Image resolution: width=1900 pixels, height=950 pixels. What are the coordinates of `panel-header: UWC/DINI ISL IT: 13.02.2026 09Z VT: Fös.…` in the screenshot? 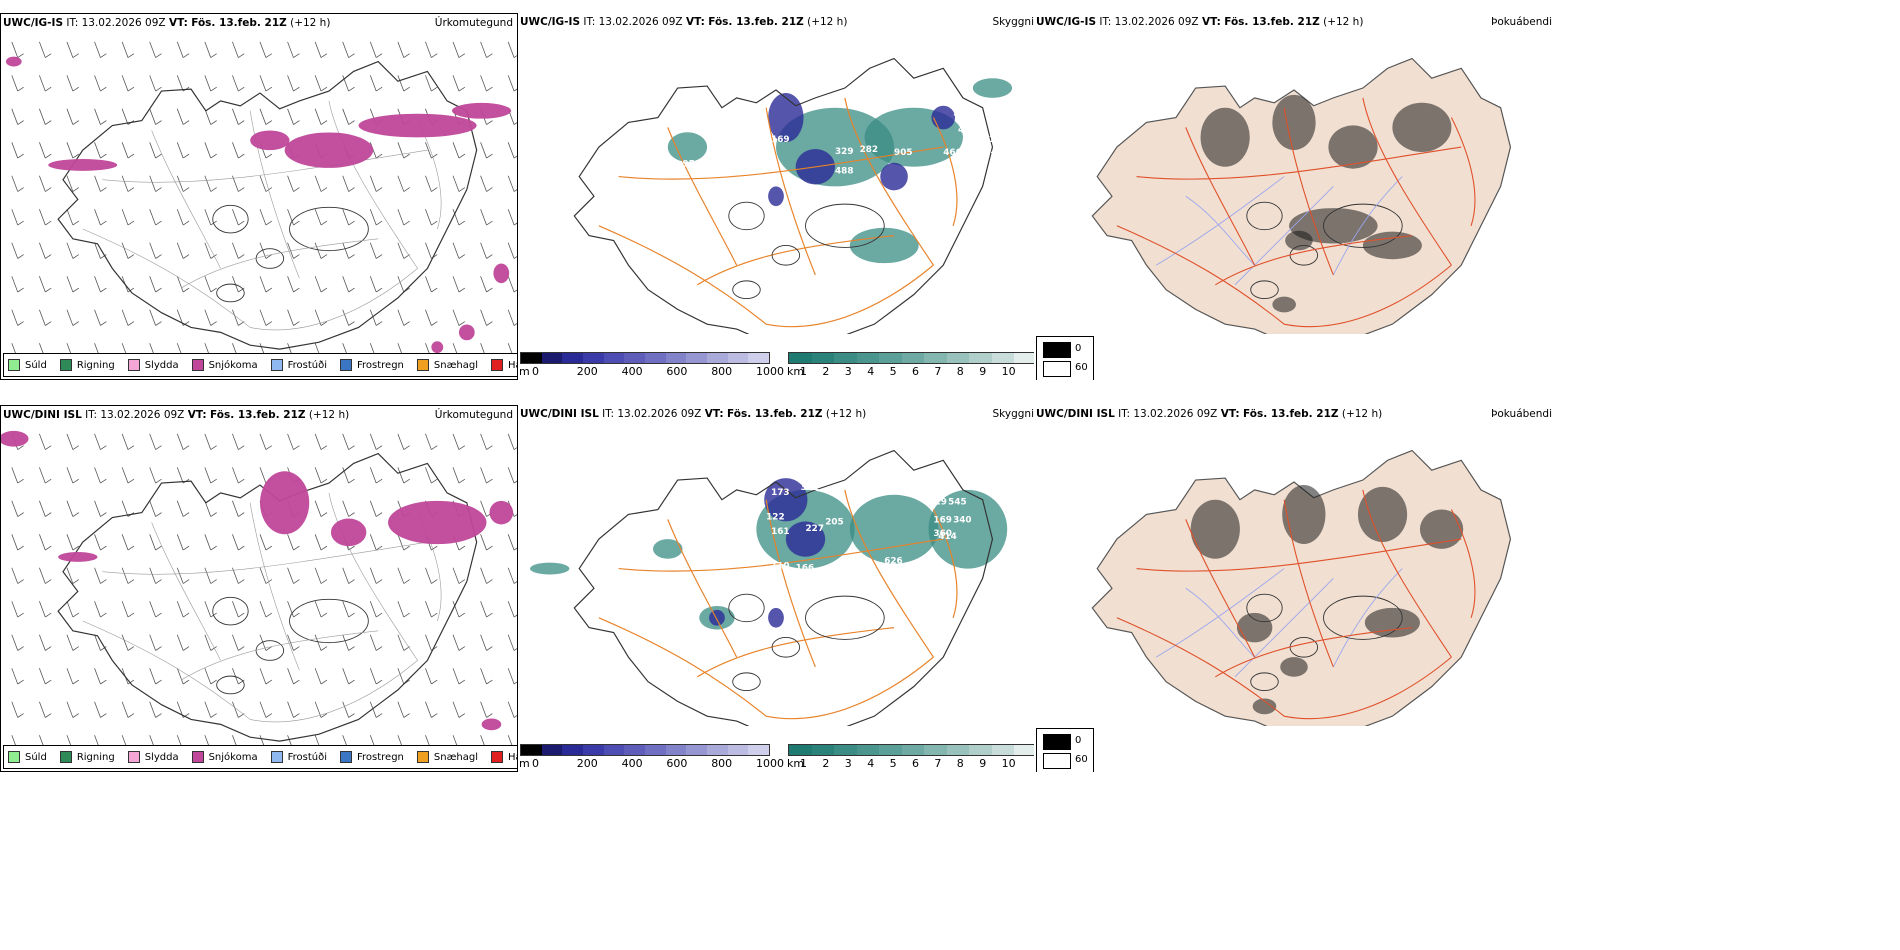 It's located at (693, 414).